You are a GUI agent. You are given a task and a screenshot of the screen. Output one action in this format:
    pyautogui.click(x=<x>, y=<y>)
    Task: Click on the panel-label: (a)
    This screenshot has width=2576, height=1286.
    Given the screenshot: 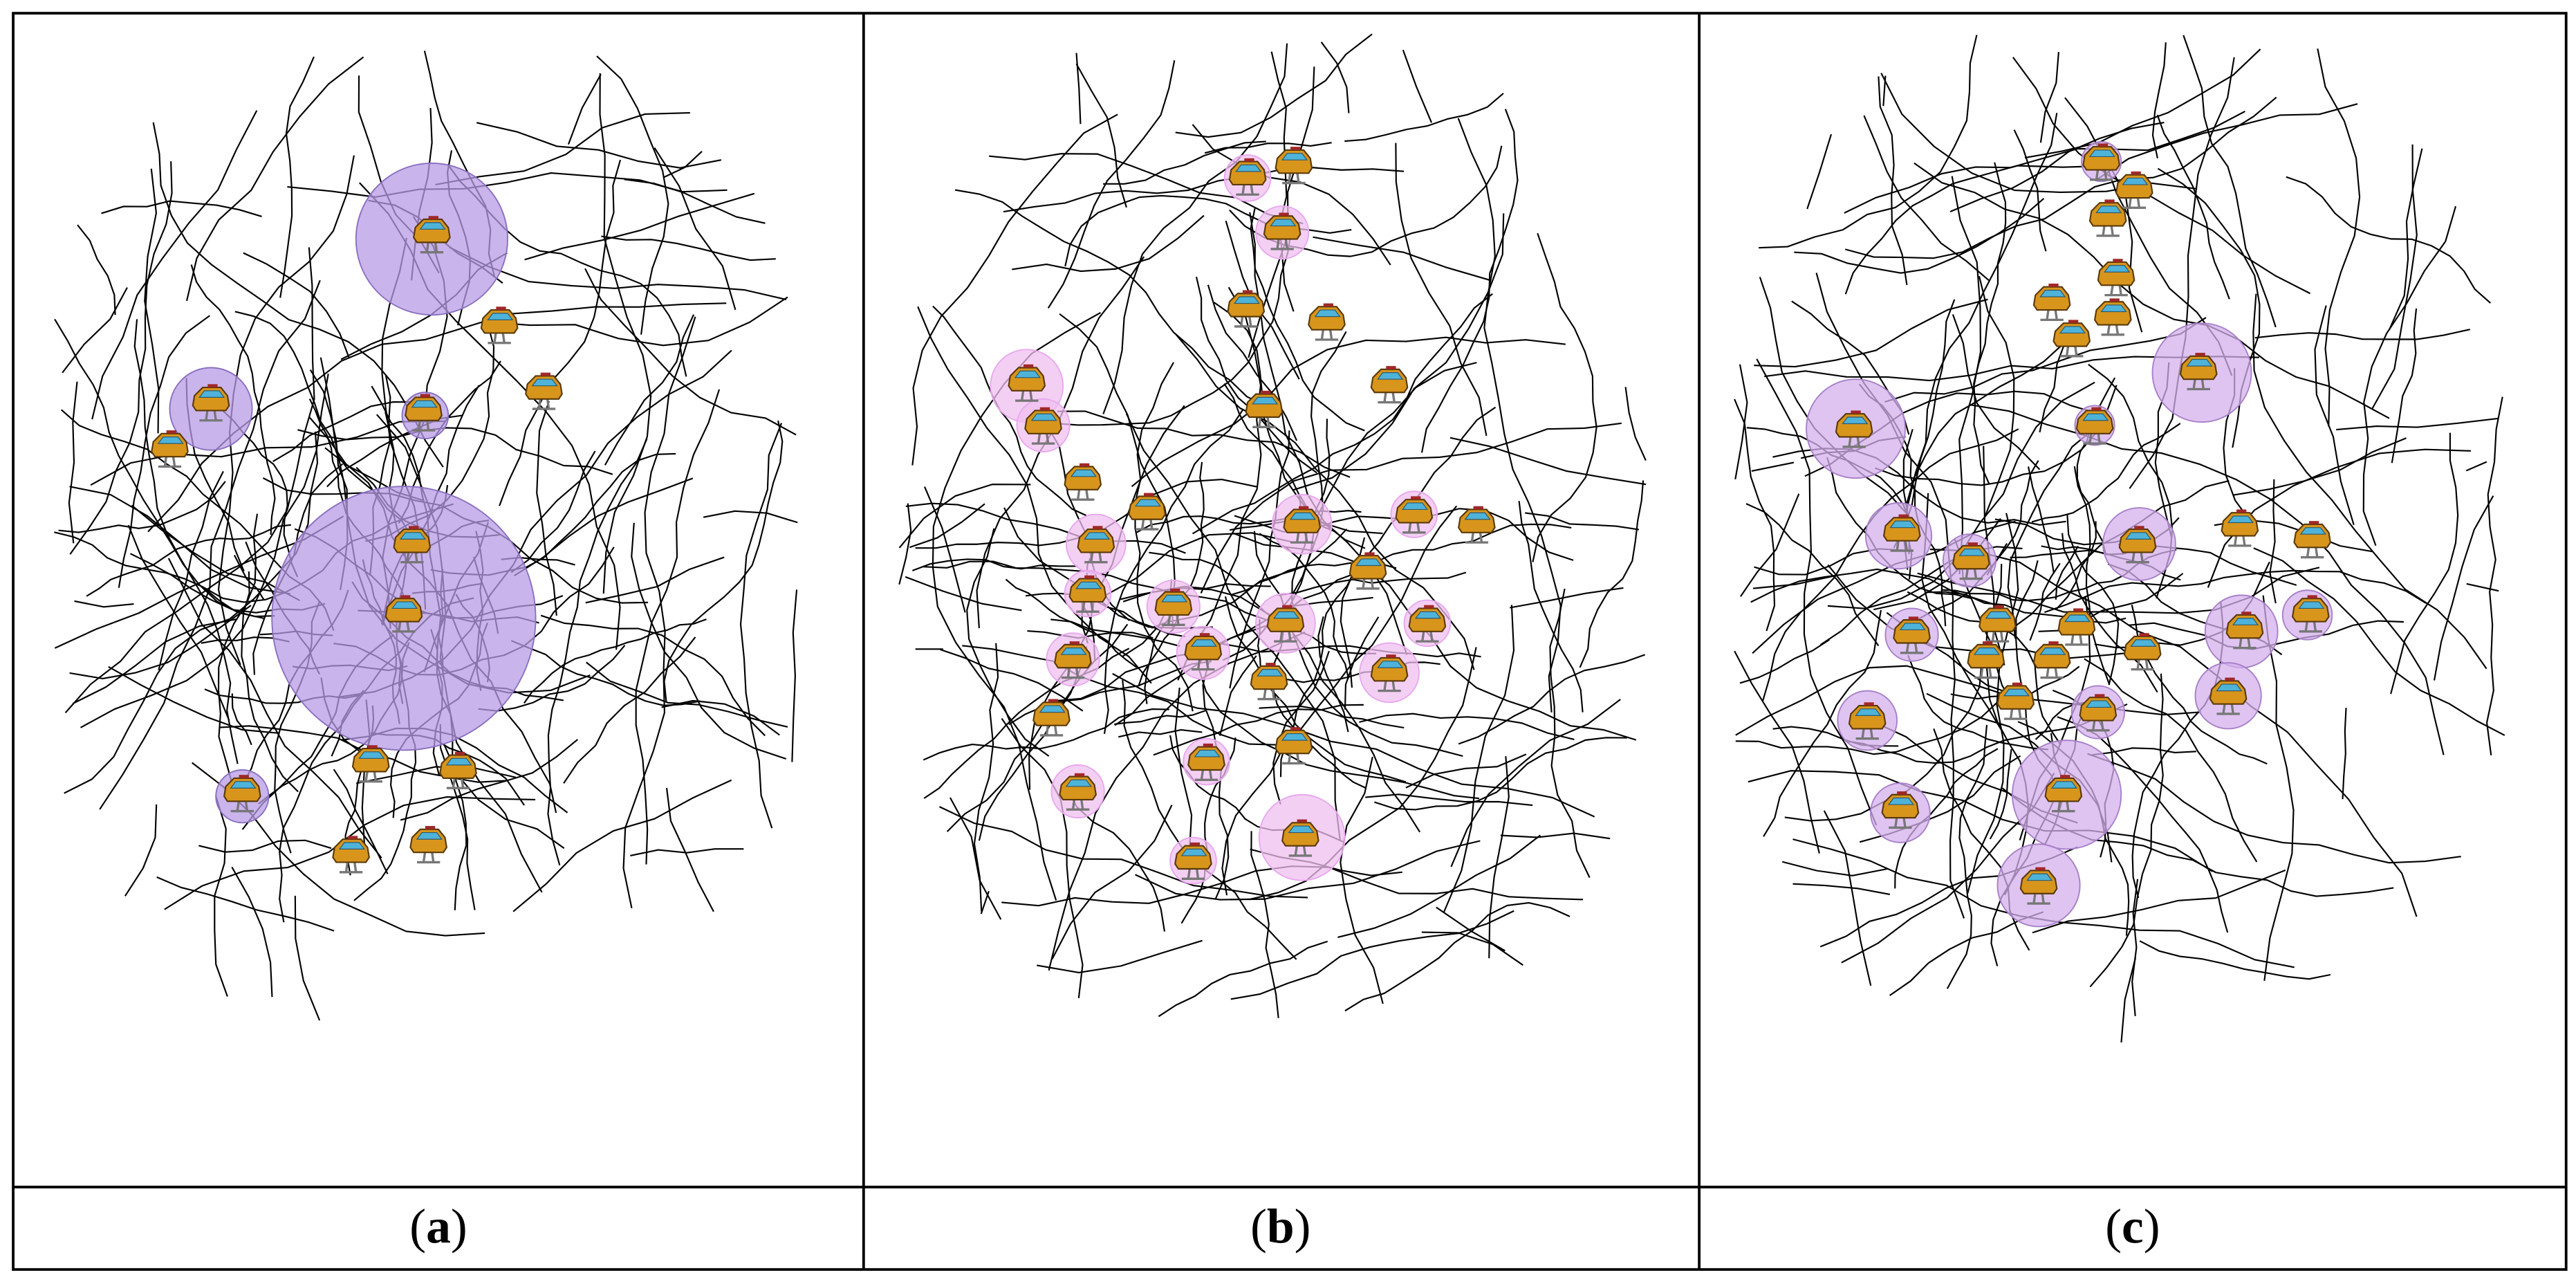 What is the action you would take?
    pyautogui.click(x=438, y=1227)
    